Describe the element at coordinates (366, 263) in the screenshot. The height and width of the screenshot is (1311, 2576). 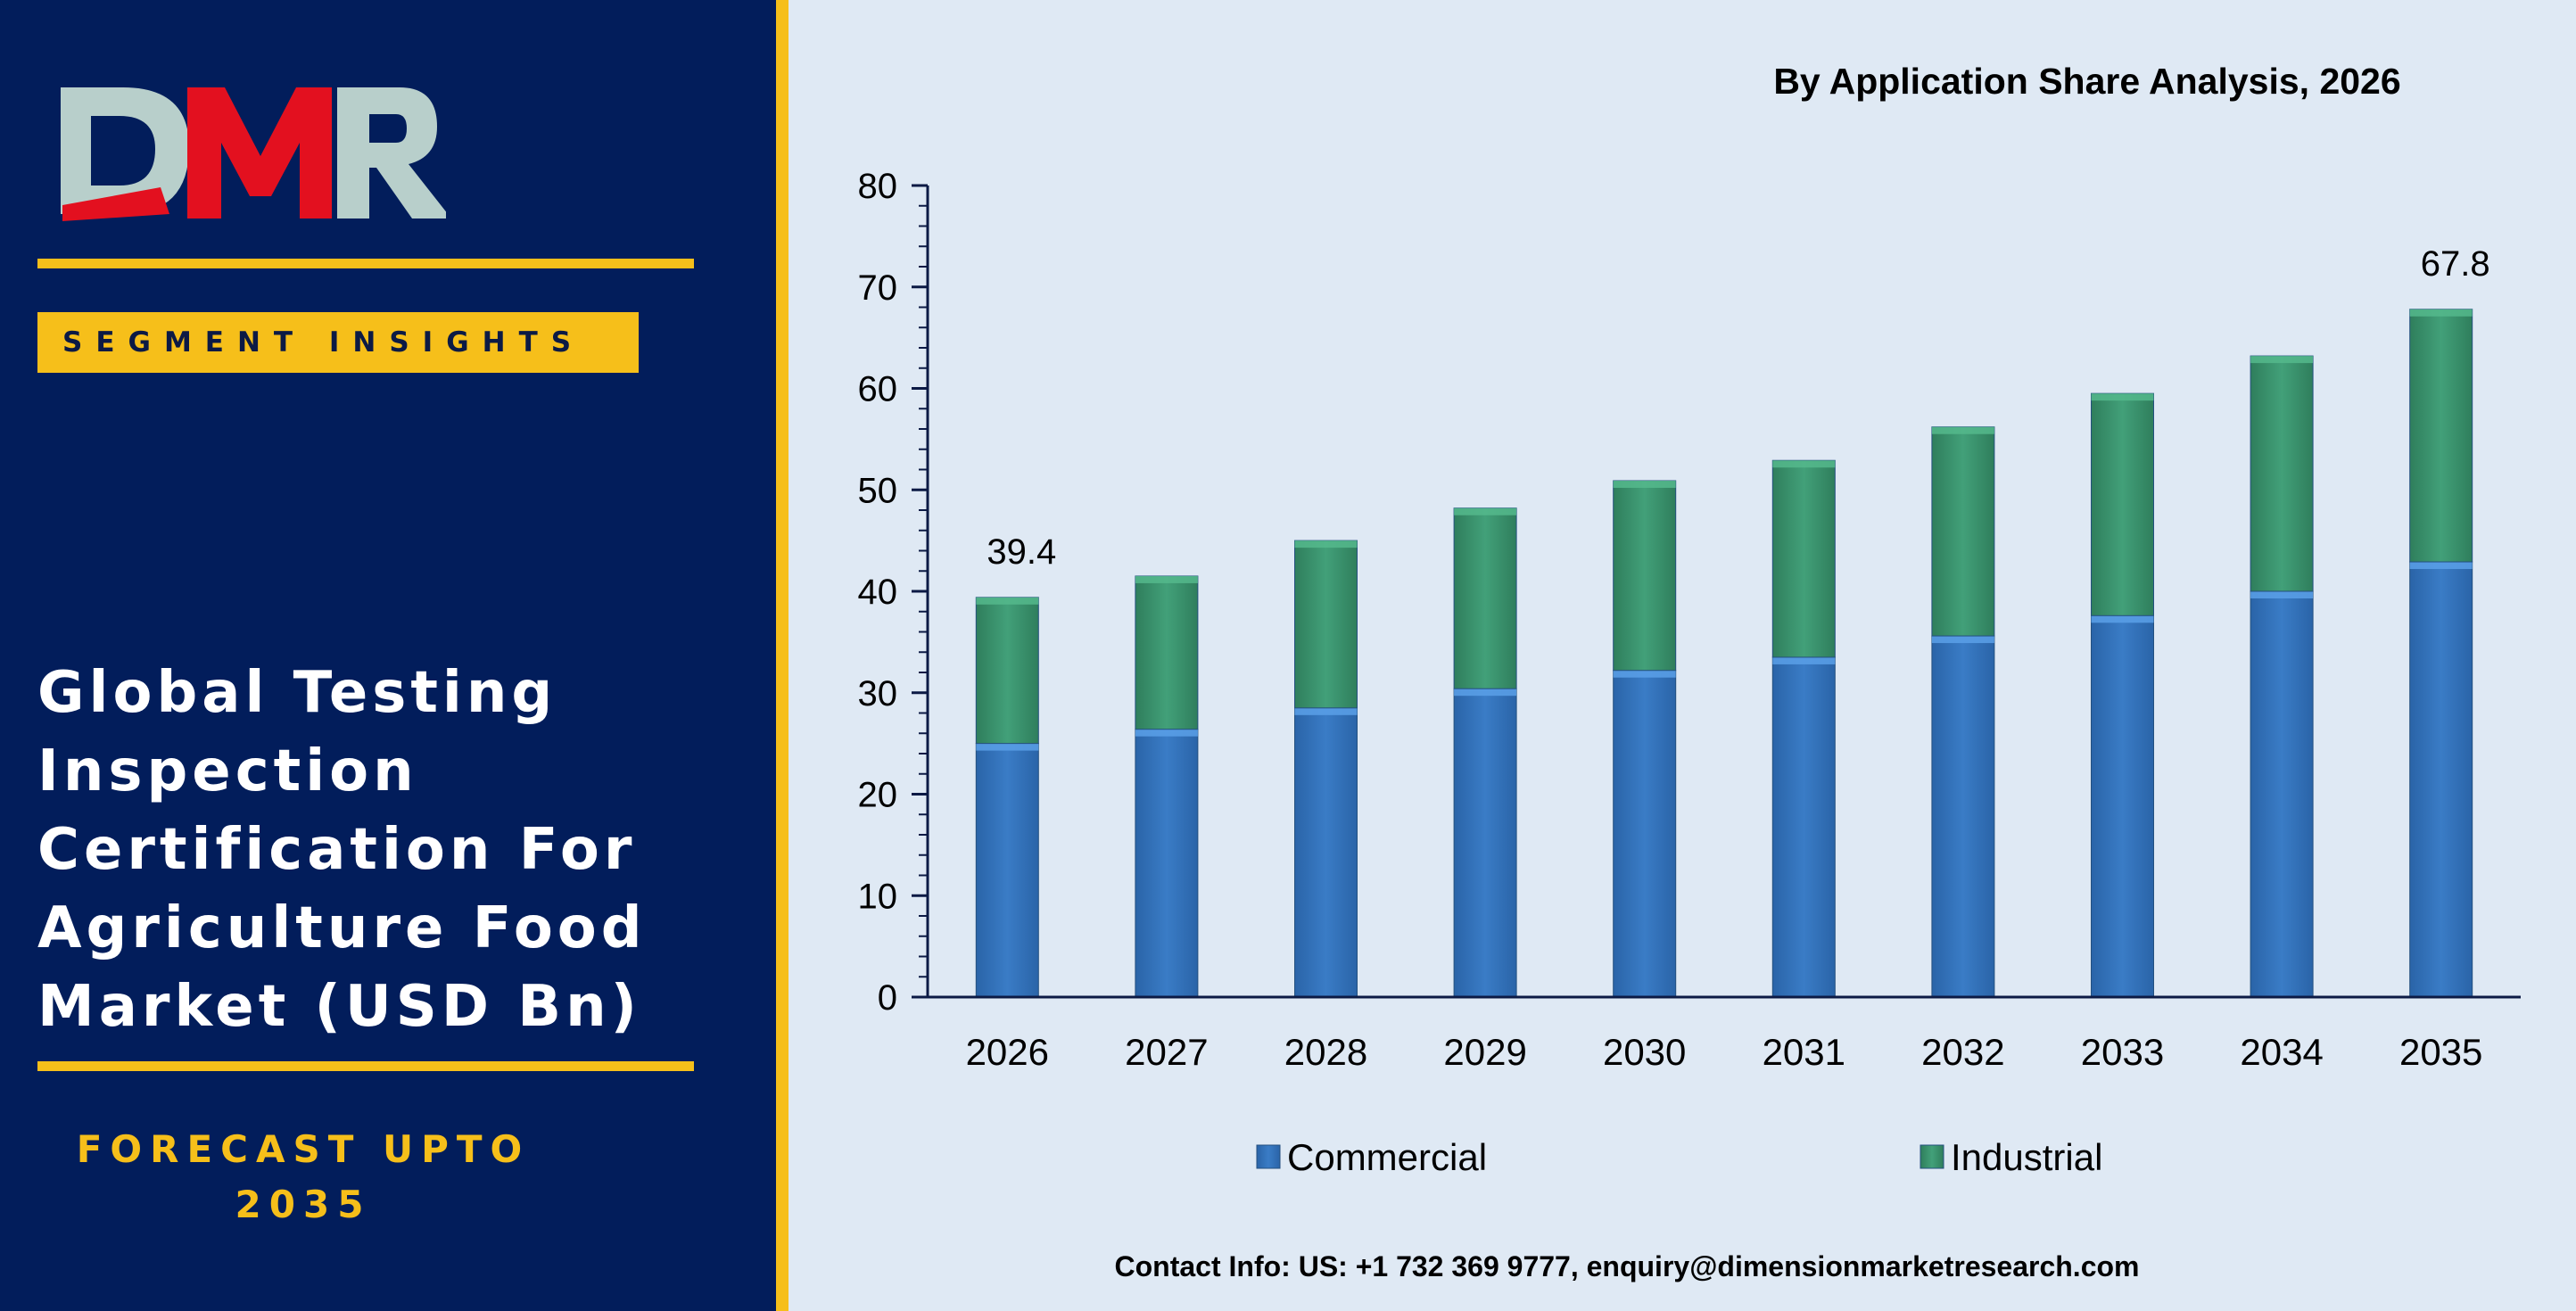
I see `divider-top` at that location.